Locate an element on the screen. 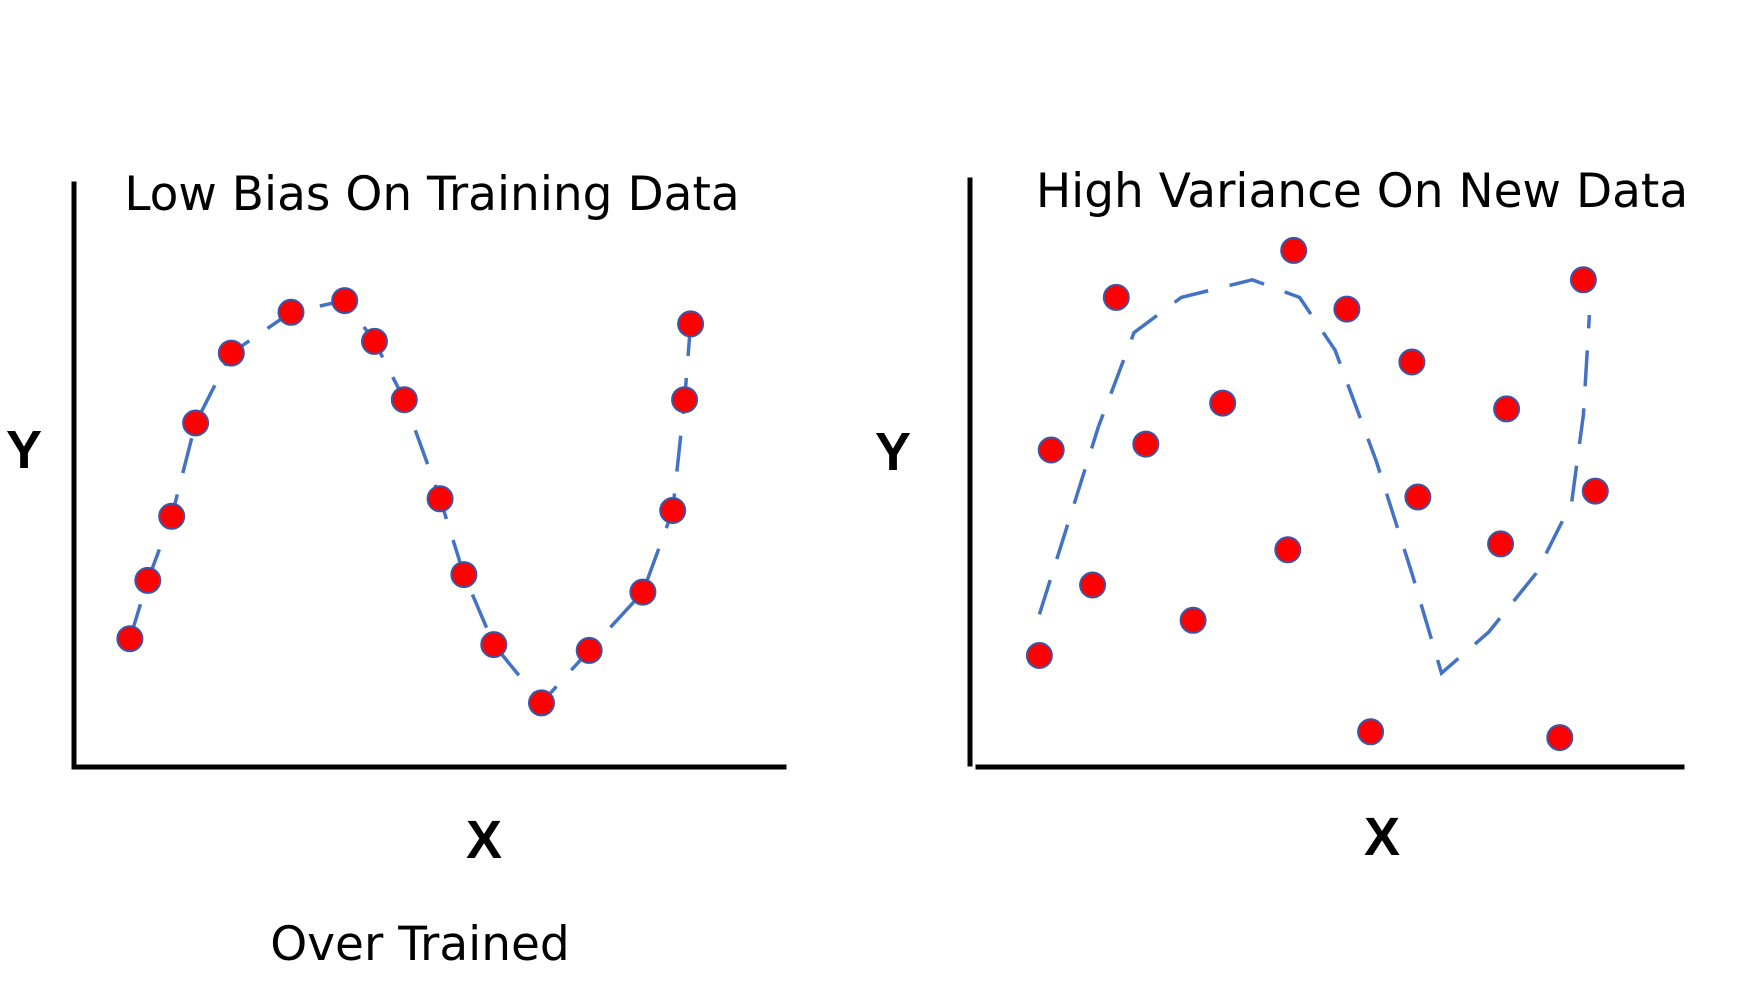 This screenshot has width=1758, height=998. left-points-group is located at coordinates (410, 502).